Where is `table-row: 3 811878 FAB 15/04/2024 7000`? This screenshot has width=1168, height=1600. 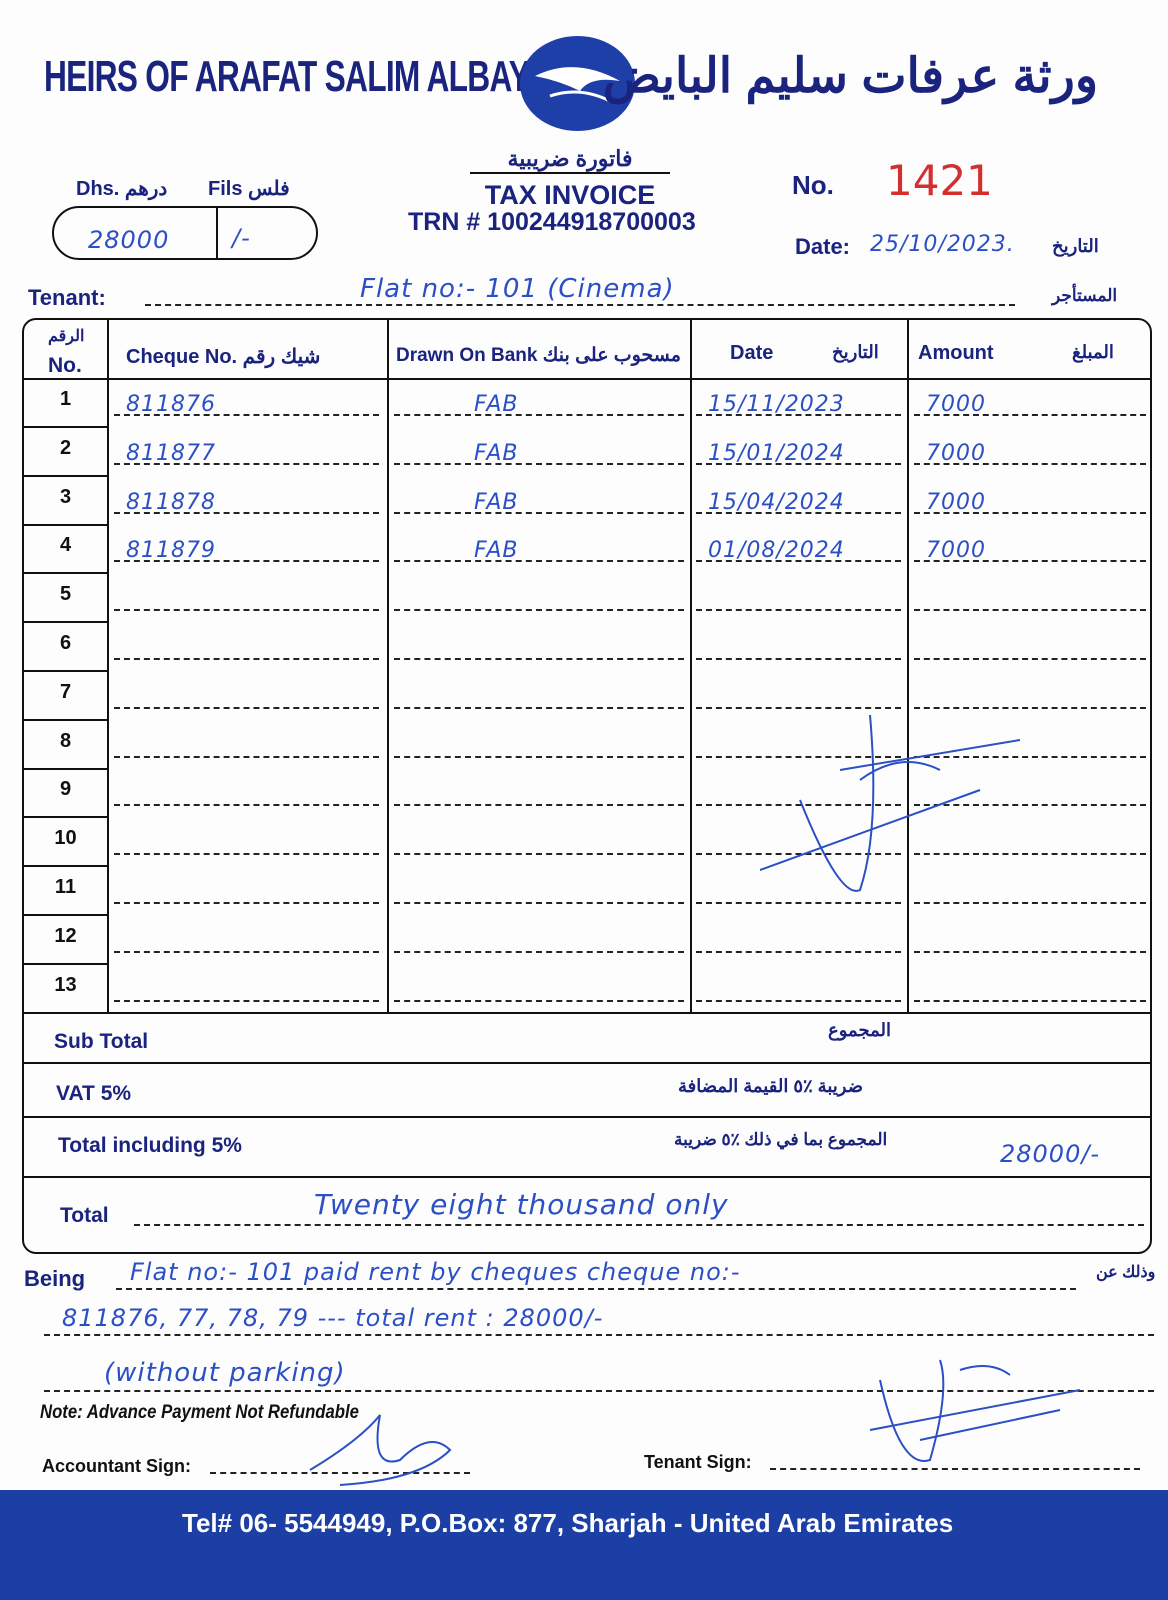
table-row: 3 811878 FAB 15/04/2024 7000 is located at coordinates (587, 501).